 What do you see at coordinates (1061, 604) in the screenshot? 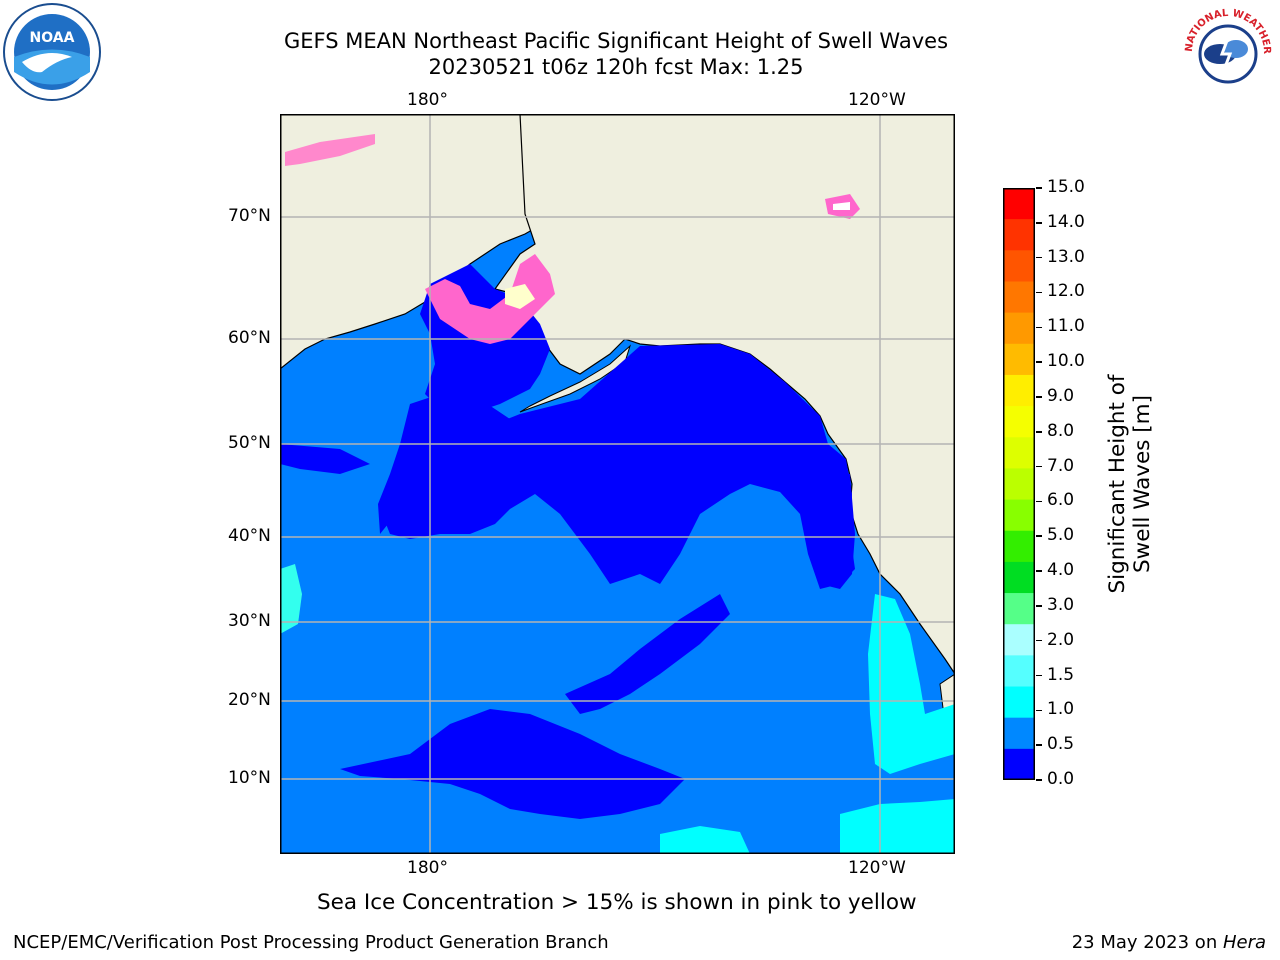
I see `colorbar-tick-label: 3.0` at bounding box center [1061, 604].